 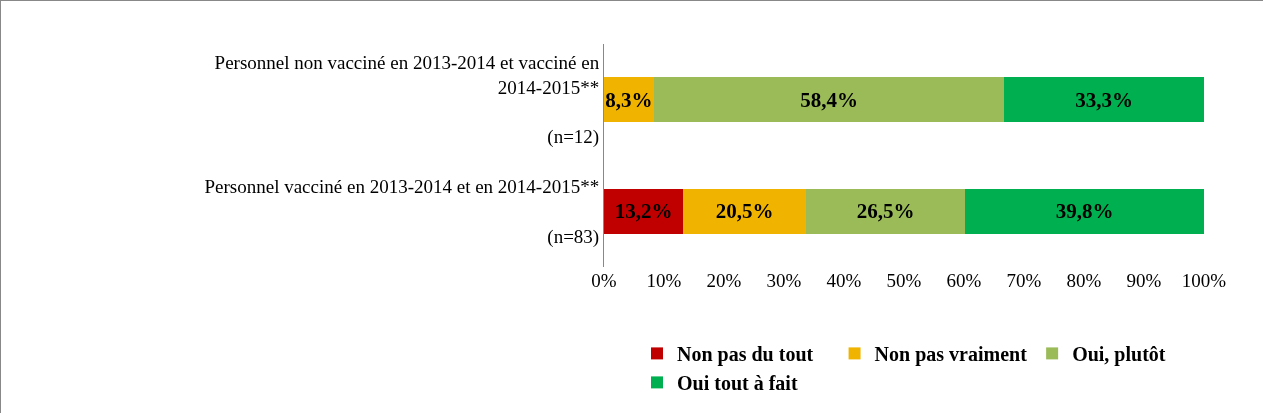 What do you see at coordinates (784, 280) in the screenshot?
I see `x-tick-label: 30%` at bounding box center [784, 280].